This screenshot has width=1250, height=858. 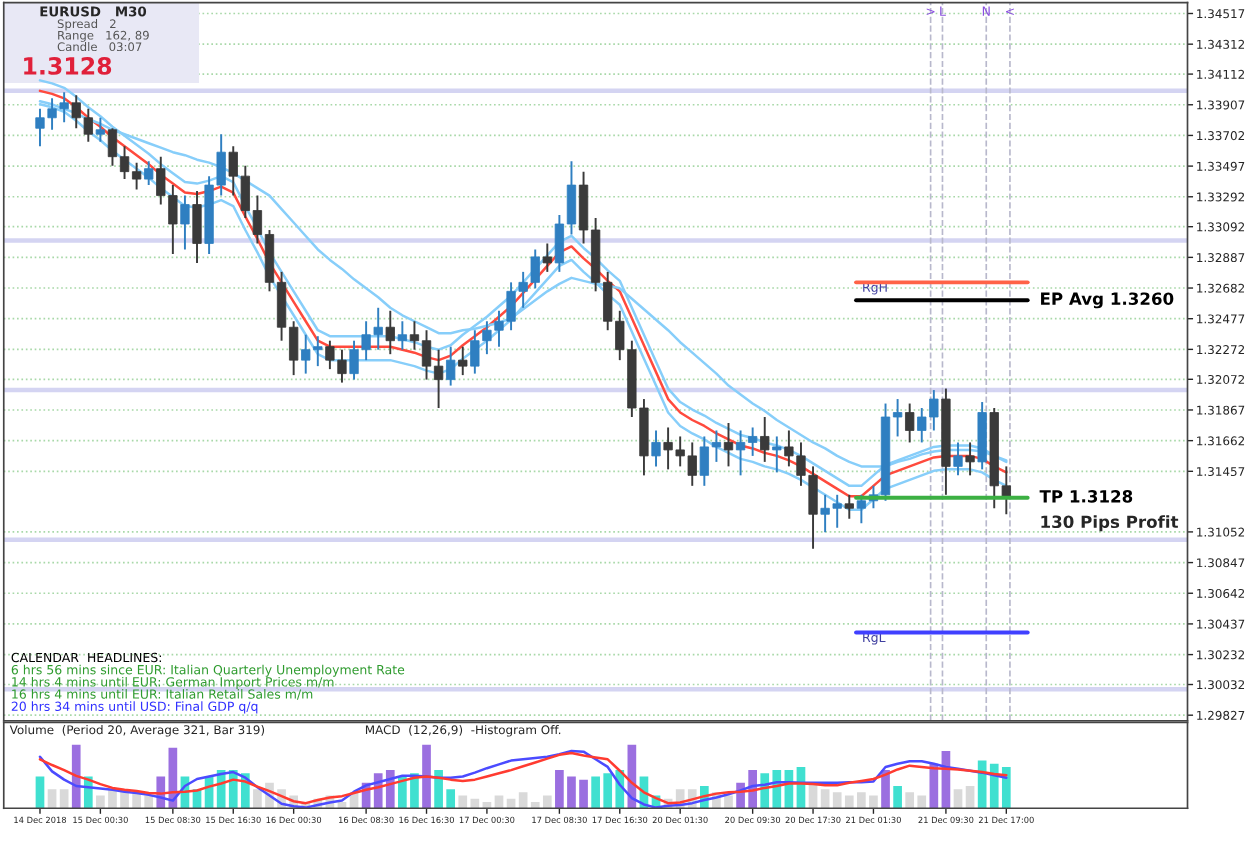 I want to click on annotation: 1.3128, so click(x=68, y=65).